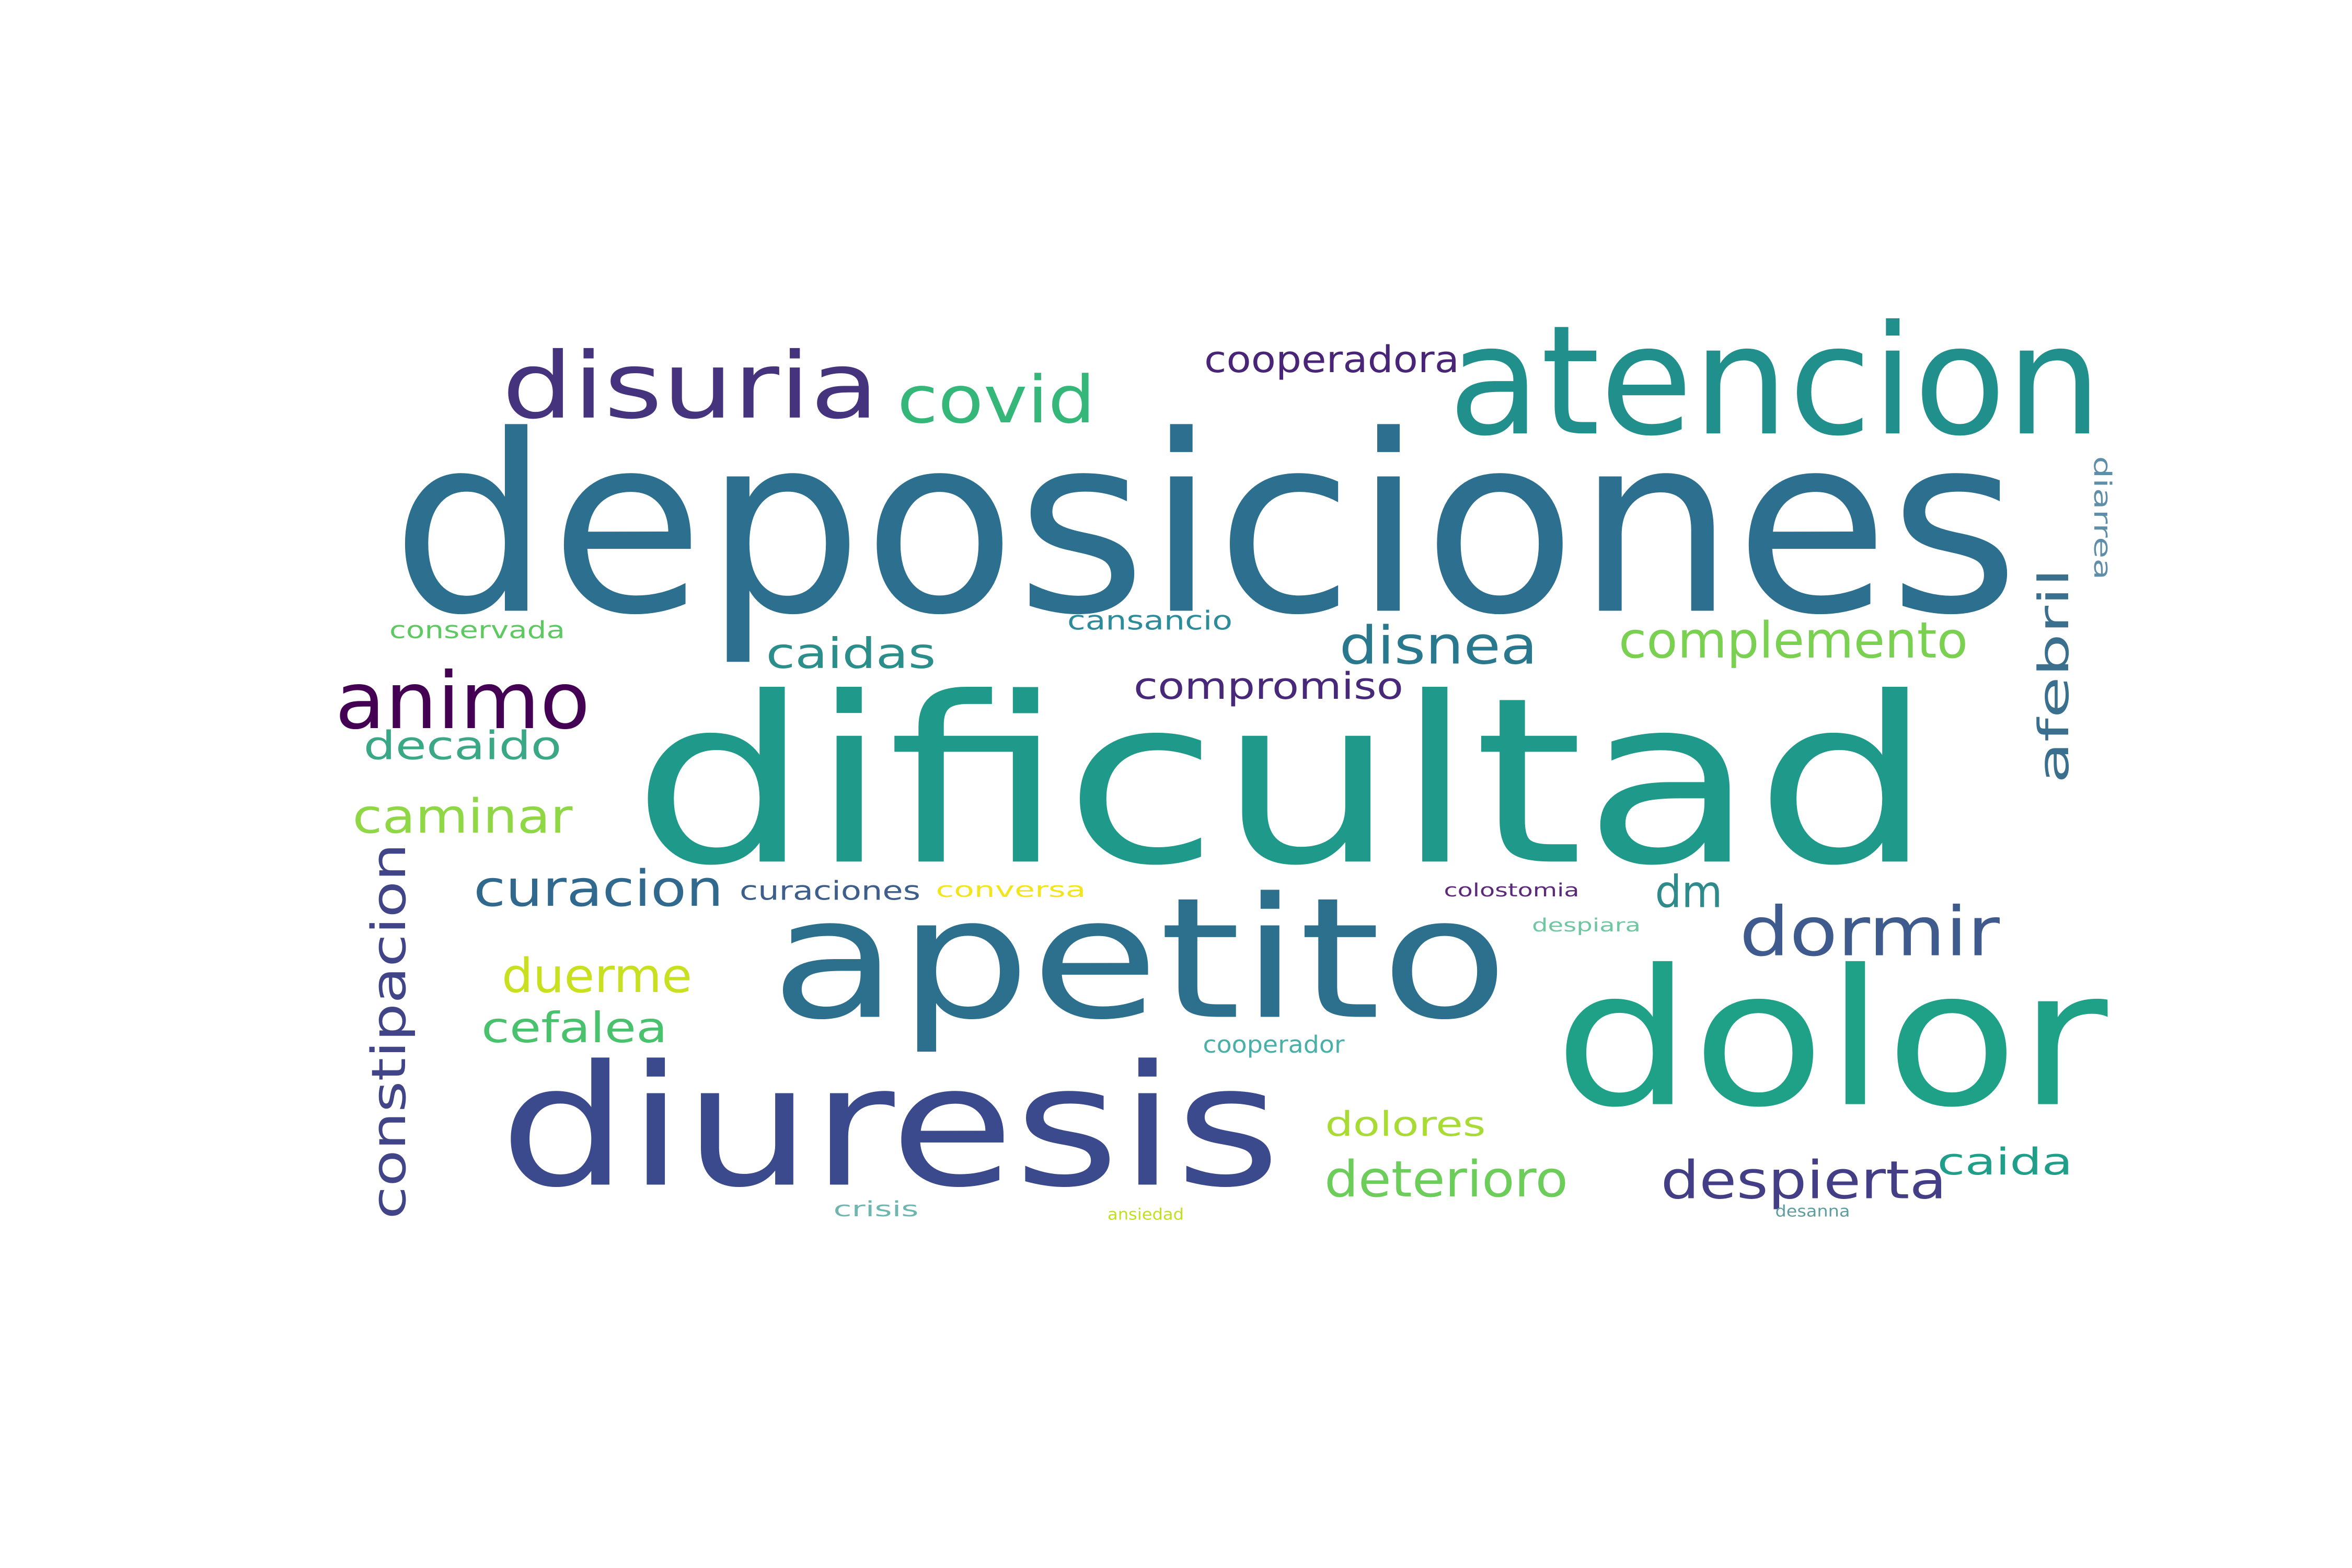  I want to click on word-caida: caida, so click(2005, 1161).